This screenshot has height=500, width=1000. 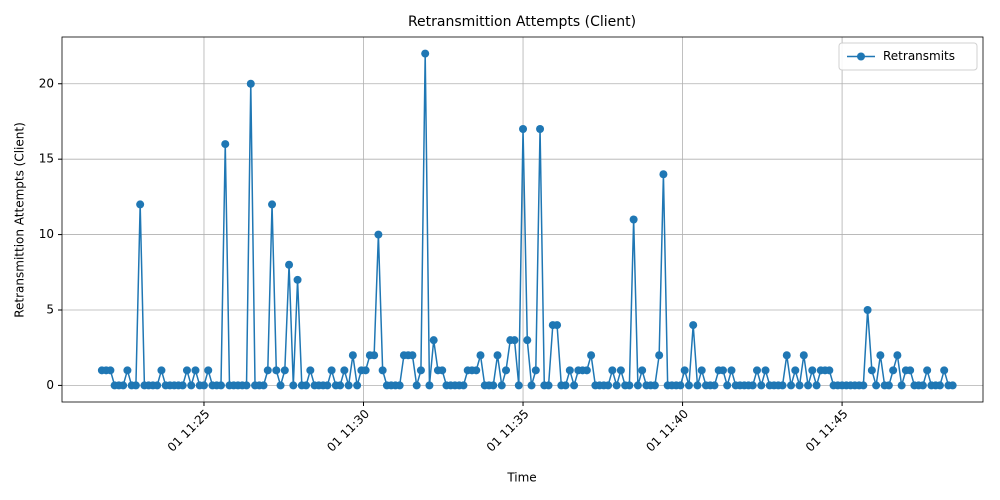 I want to click on legend-label: Retransmits, so click(x=919, y=56).